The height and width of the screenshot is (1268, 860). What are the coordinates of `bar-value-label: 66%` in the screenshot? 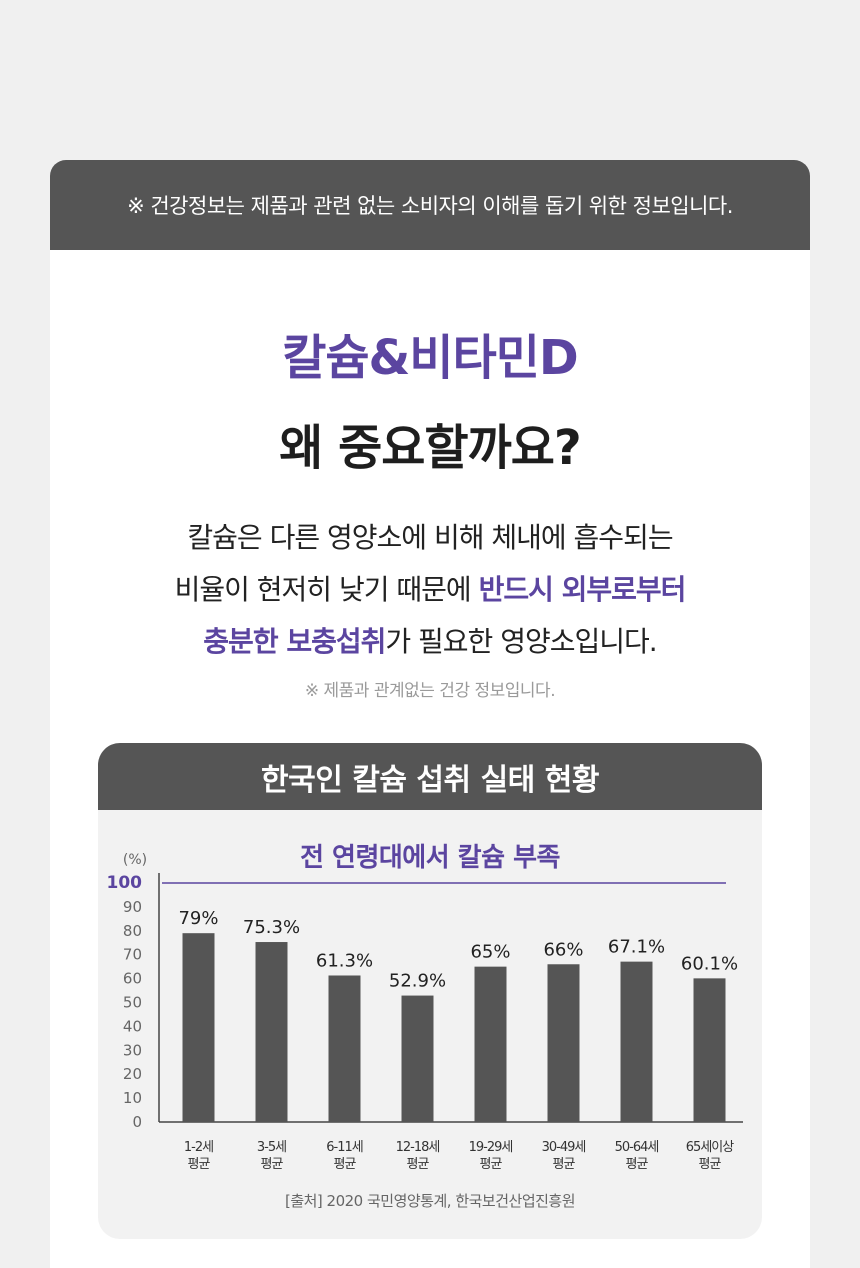 It's located at (563, 949).